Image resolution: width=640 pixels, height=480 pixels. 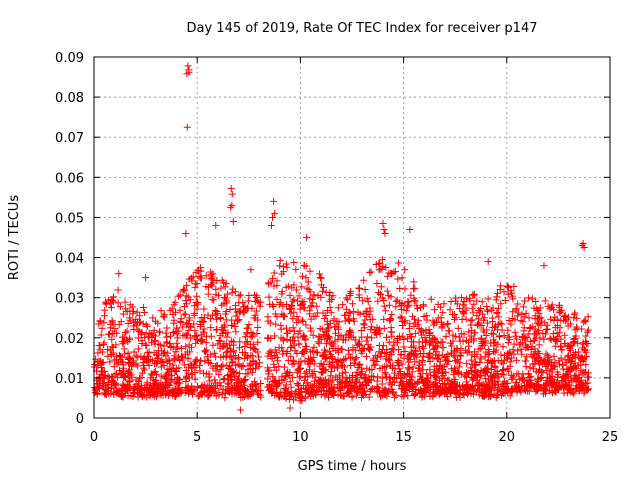 What do you see at coordinates (69, 218) in the screenshot?
I see `y-tick-label: 0.05` at bounding box center [69, 218].